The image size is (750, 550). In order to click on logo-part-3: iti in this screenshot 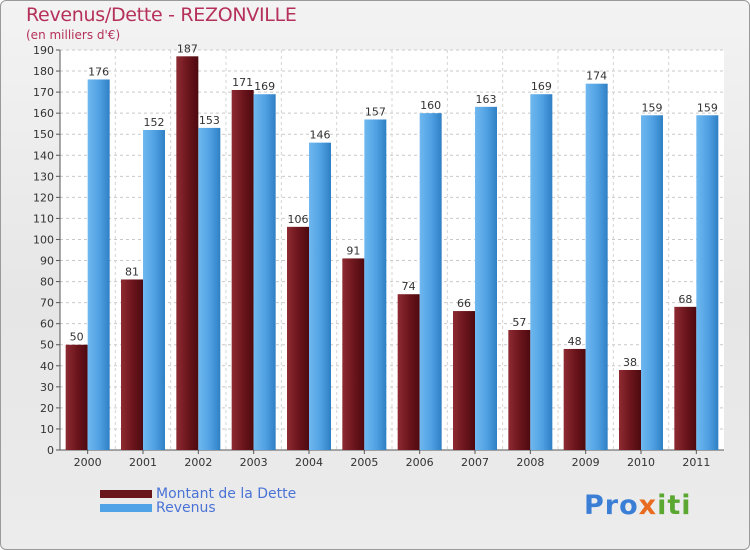, I will do `click(674, 505)`.